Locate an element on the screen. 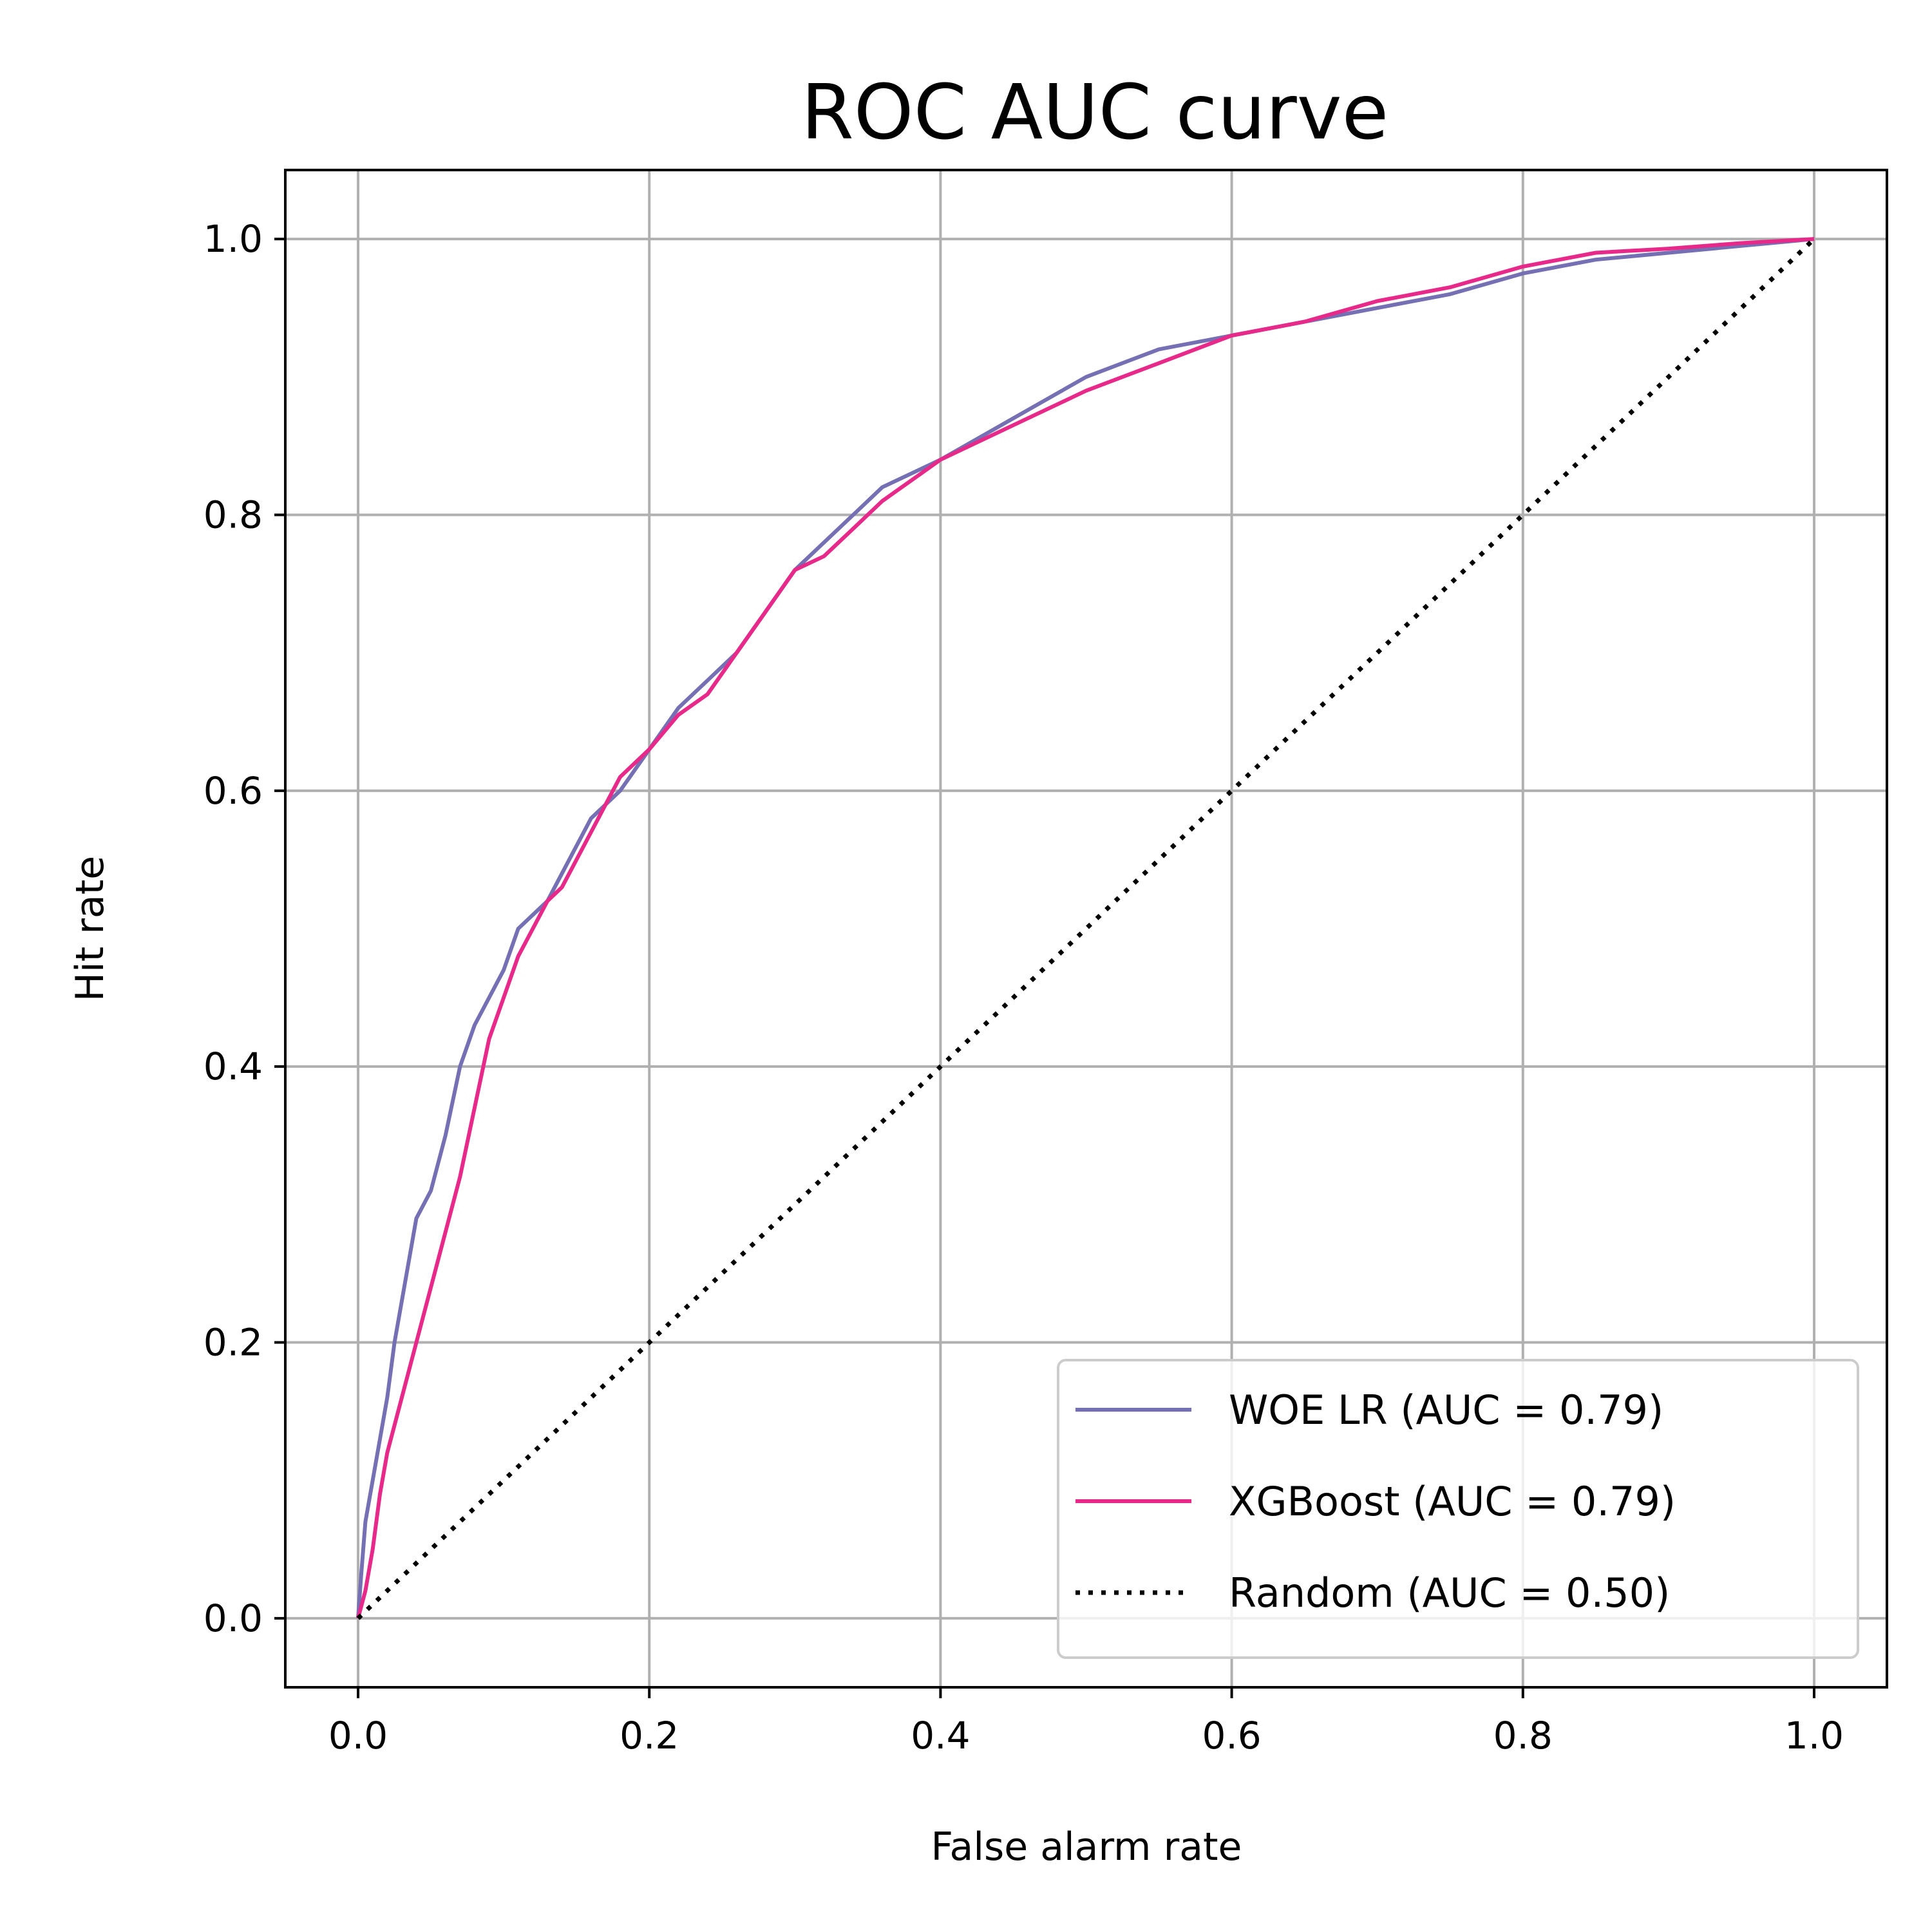 This screenshot has width=1932, height=1932. y-axis-label: Hit rate is located at coordinates (91, 929).